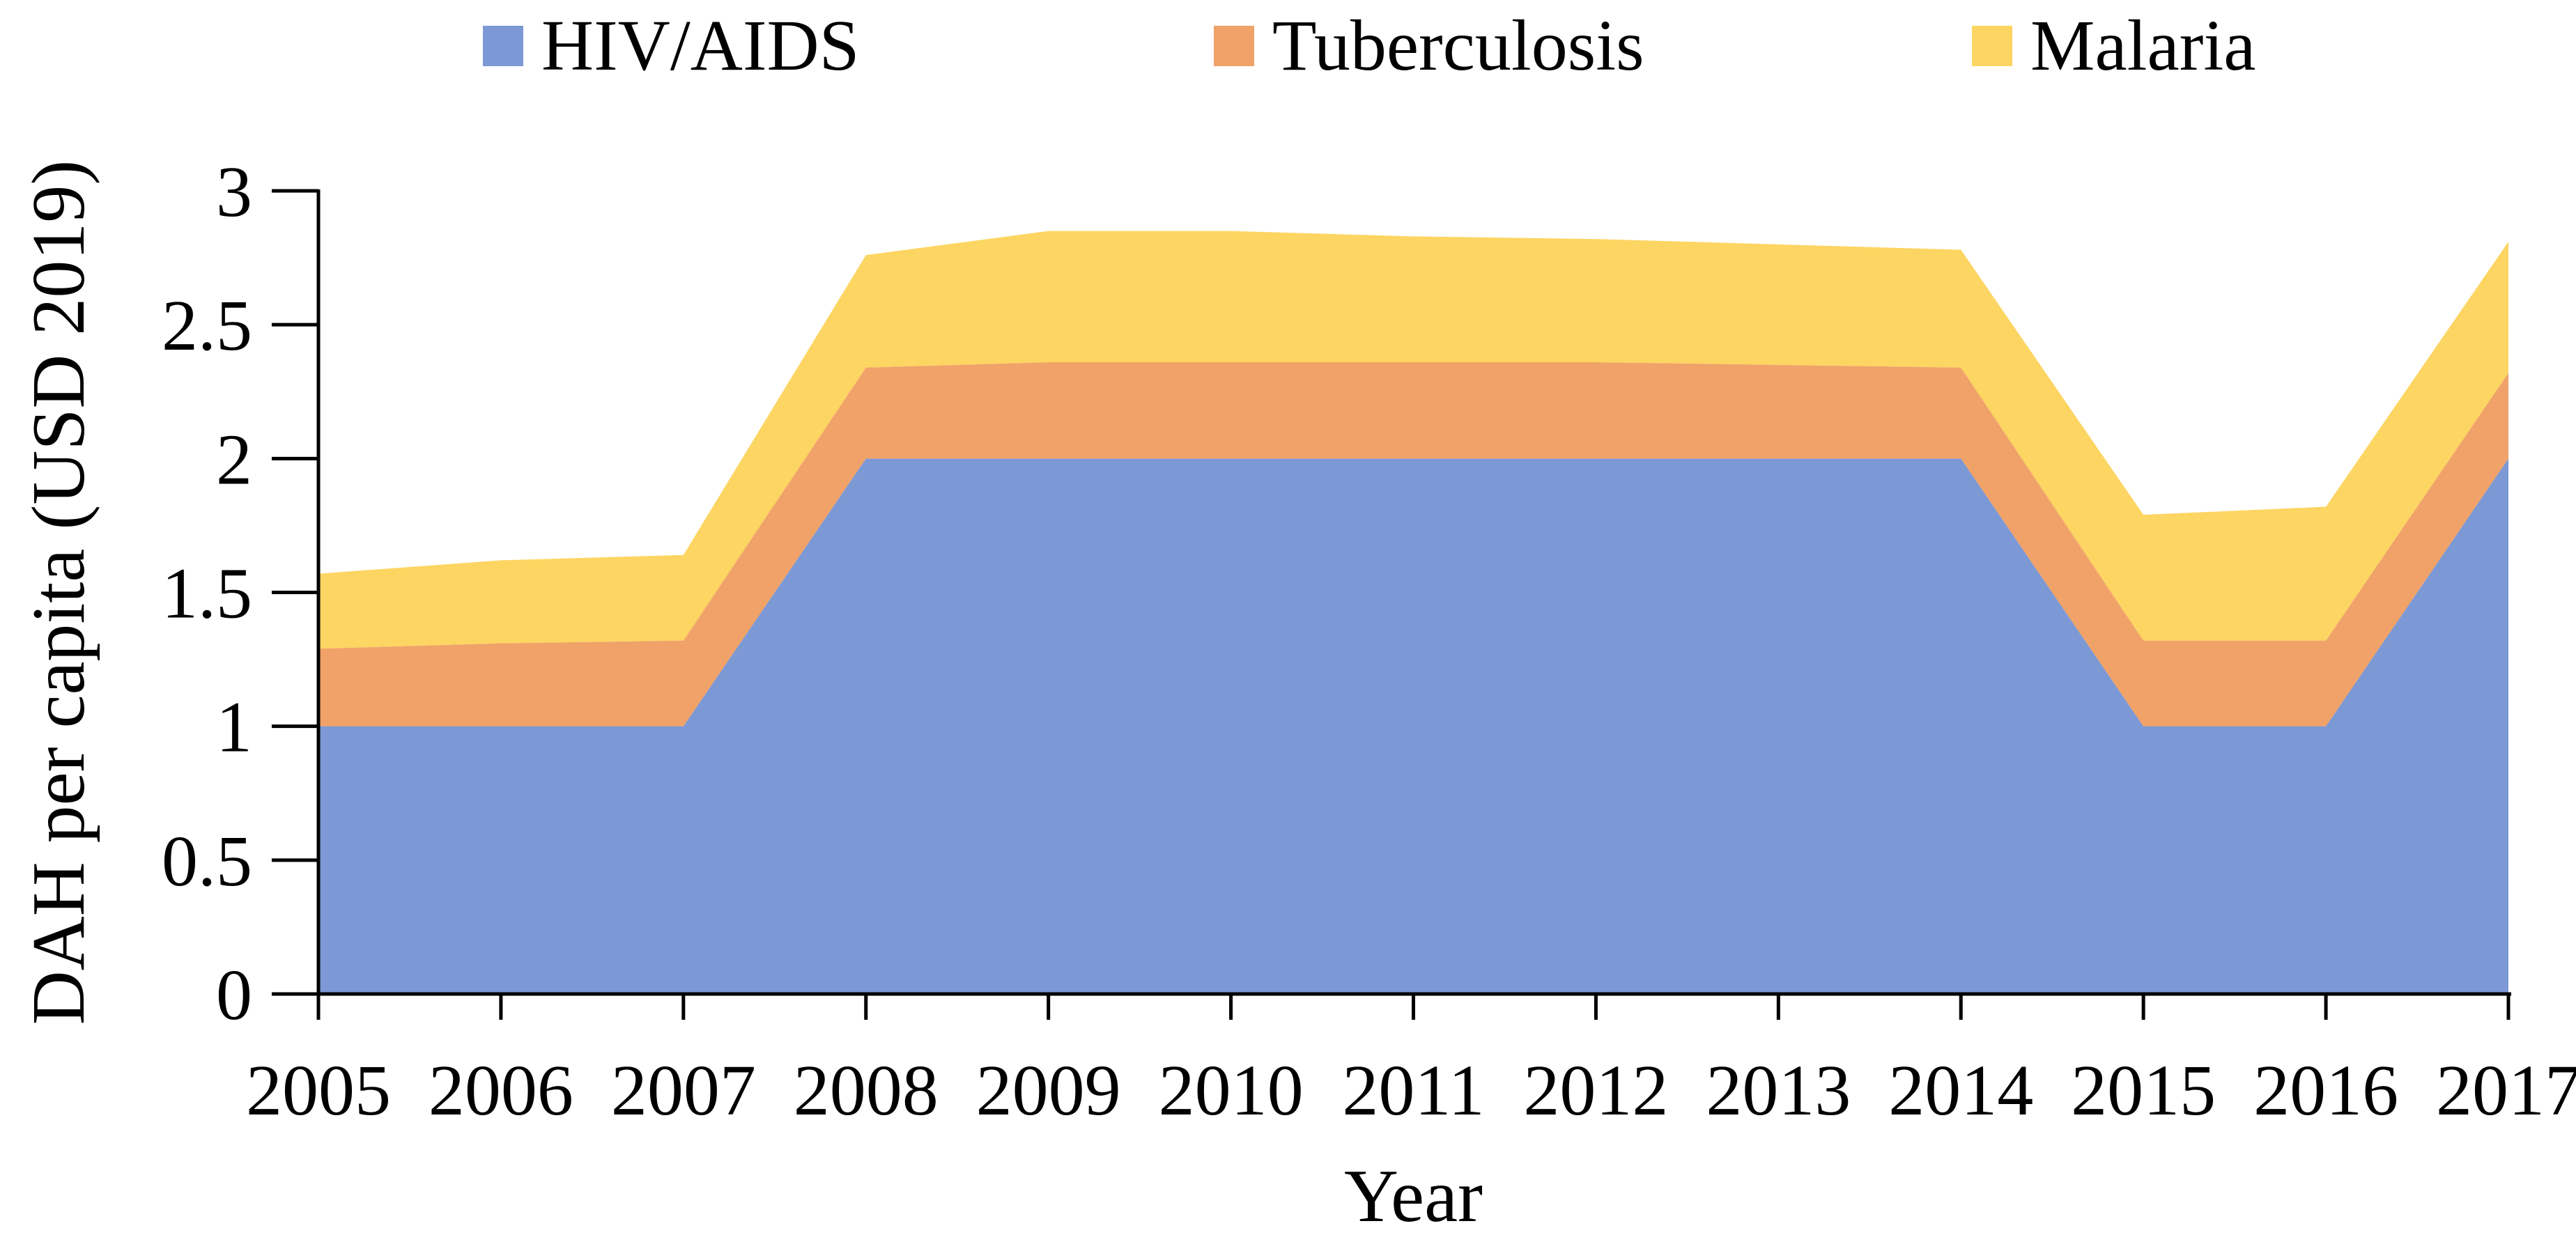 Image resolution: width=2576 pixels, height=1235 pixels. Describe the element at coordinates (1234, 46) in the screenshot. I see `tuberculosis-legend-swatch` at that location.